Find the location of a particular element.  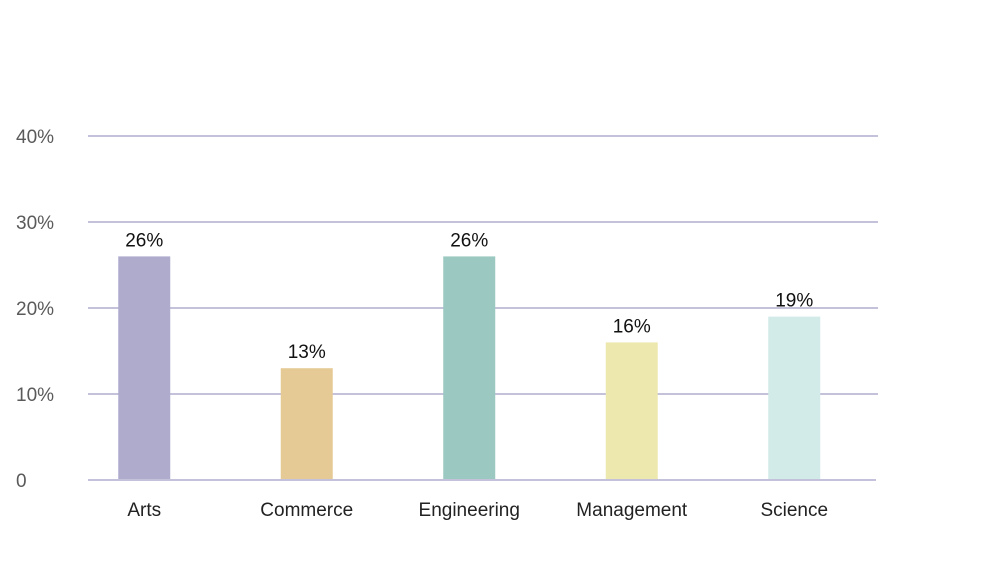

bar-commerce is located at coordinates (306, 424).